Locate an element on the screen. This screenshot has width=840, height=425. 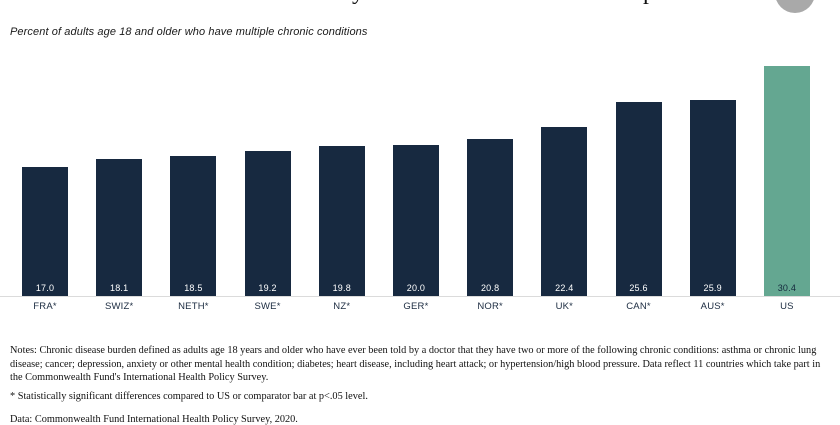
bar-ger: 20.0 GER* is located at coordinates (415, 228).